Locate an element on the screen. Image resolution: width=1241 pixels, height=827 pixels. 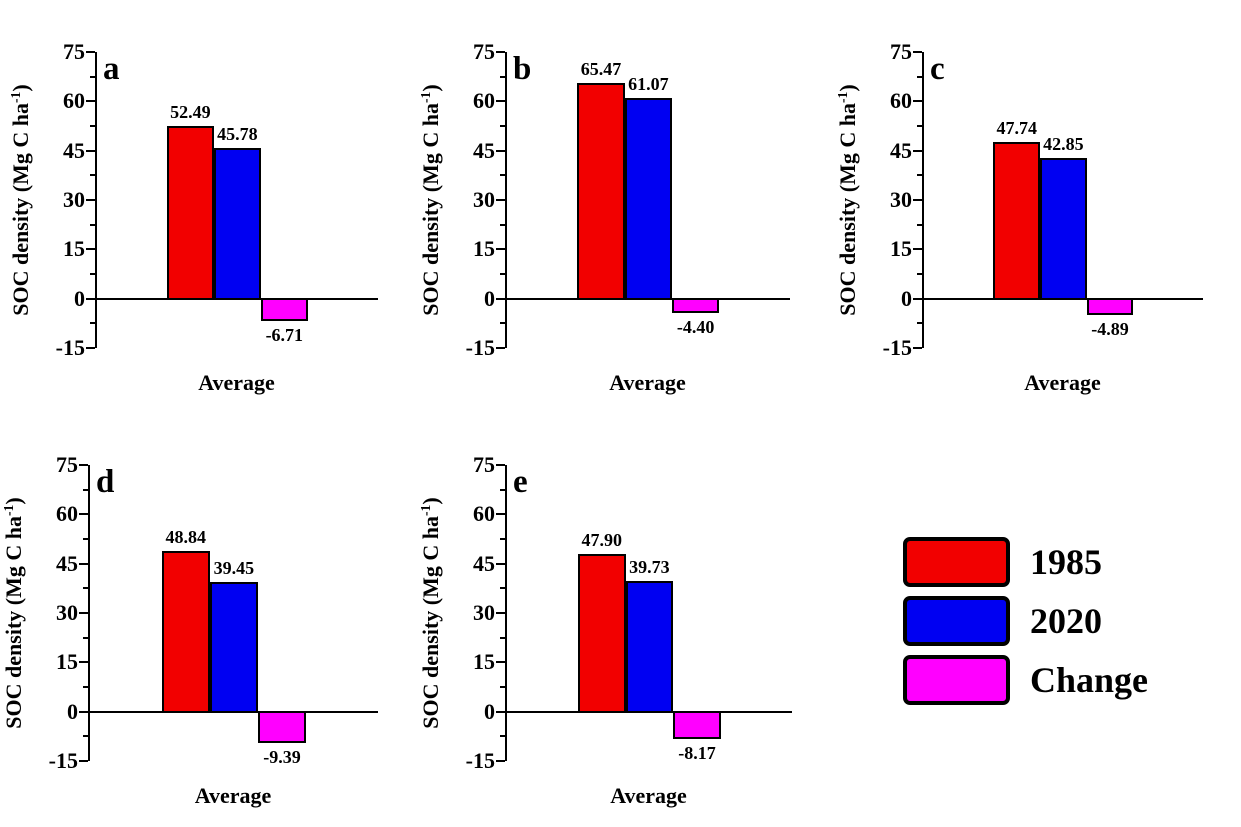
bar-value-label: 45.78 is located at coordinates (237, 134).